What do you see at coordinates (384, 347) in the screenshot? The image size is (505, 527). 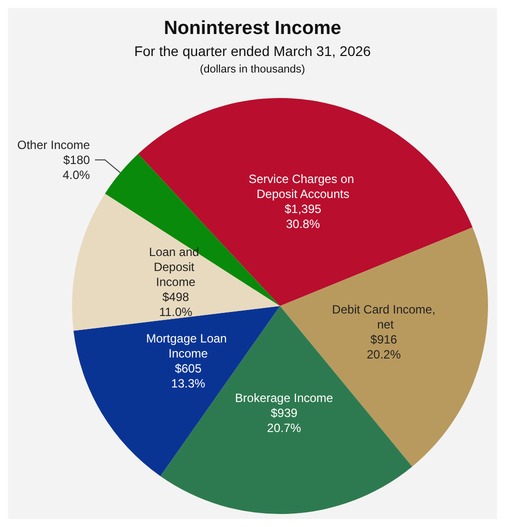 I see `data-label: $916 20.2%` at bounding box center [384, 347].